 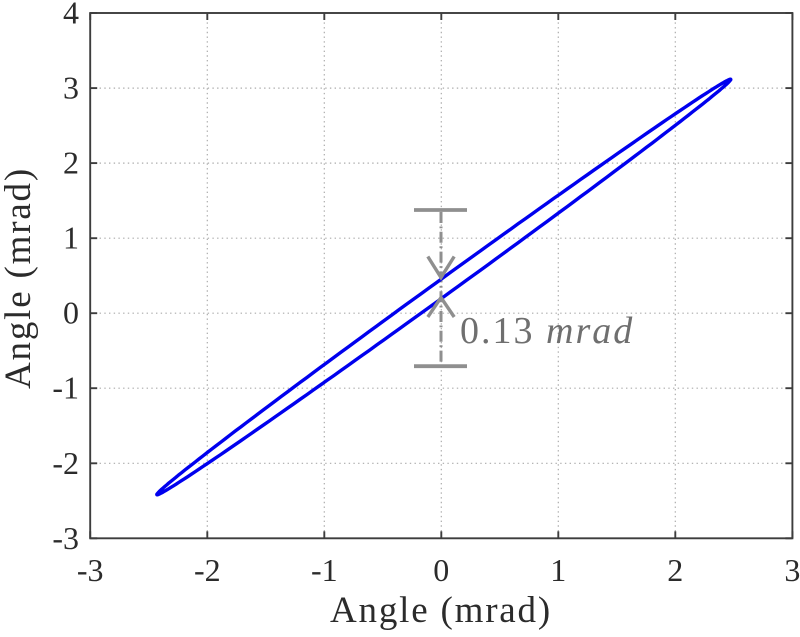 I want to click on svg-text: 0.13 mrad, so click(x=547, y=331).